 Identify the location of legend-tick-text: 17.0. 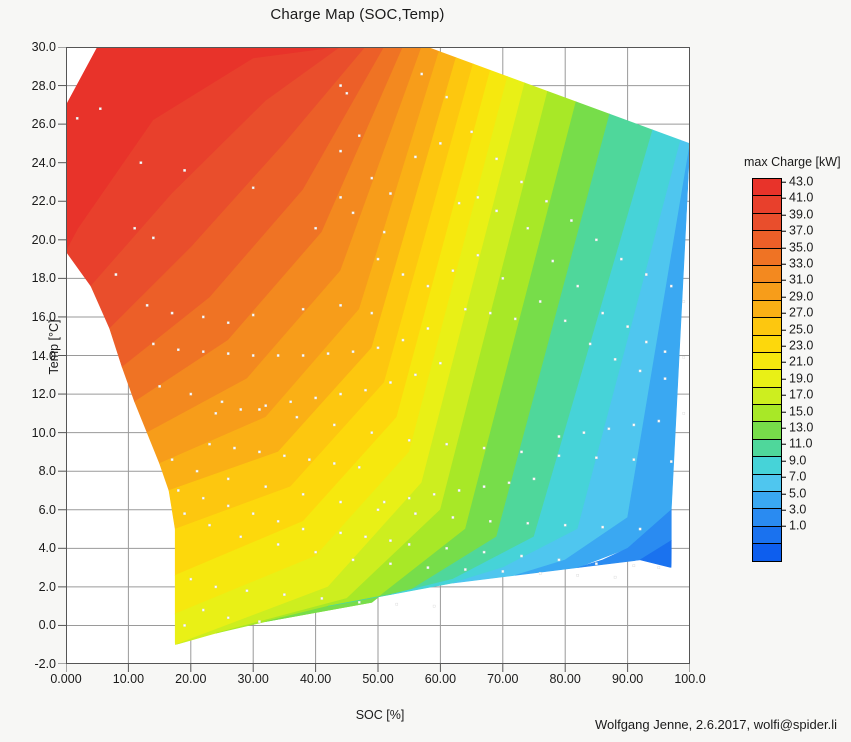
(801, 394).